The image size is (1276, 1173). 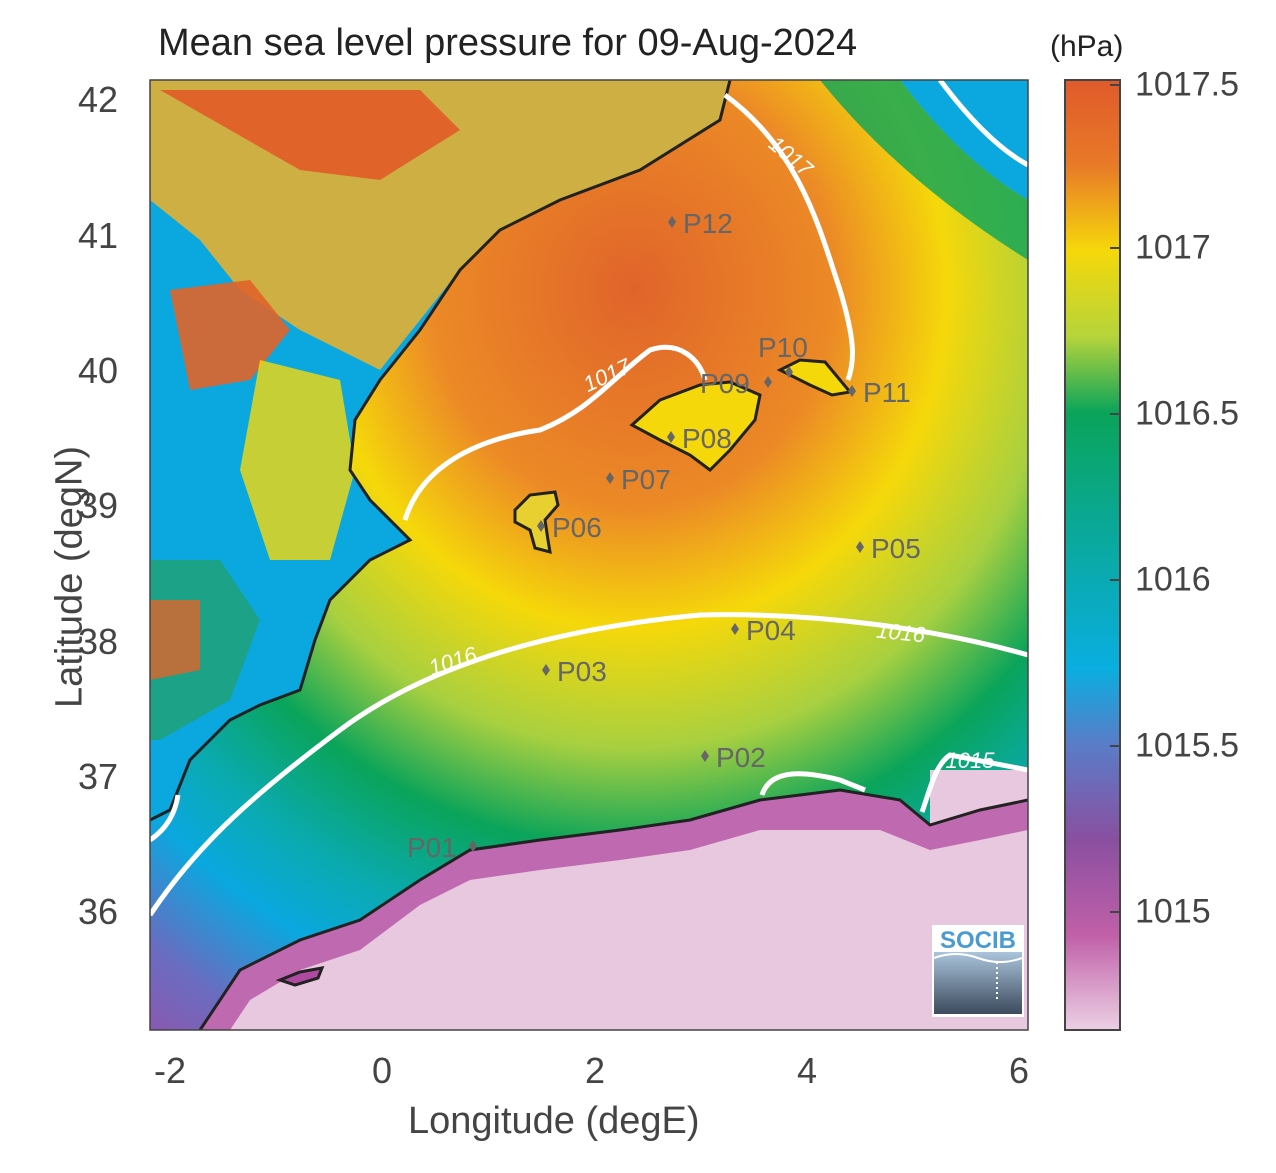 What do you see at coordinates (577, 527) in the screenshot?
I see `station-label: P06` at bounding box center [577, 527].